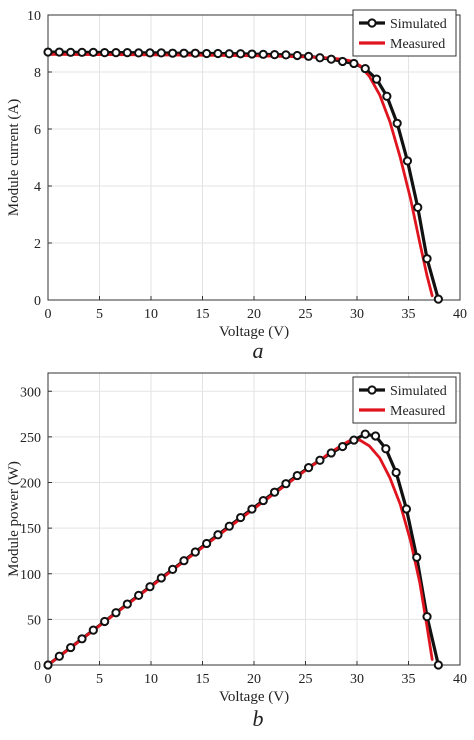  What do you see at coordinates (203, 314) in the screenshot?
I see `x-tick-label: 15` at bounding box center [203, 314].